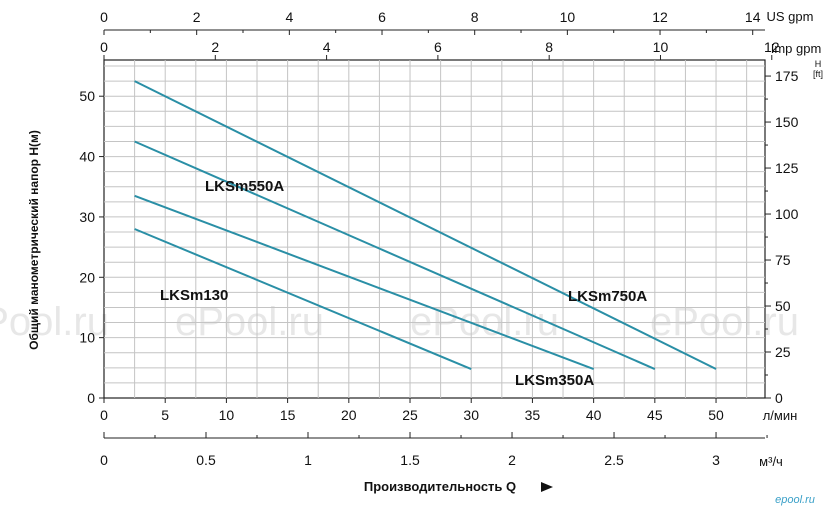 Image resolution: width=837 pixels, height=512 pixels. Describe the element at coordinates (787, 214) in the screenshot. I see `y2-tick-label: 100` at that location.